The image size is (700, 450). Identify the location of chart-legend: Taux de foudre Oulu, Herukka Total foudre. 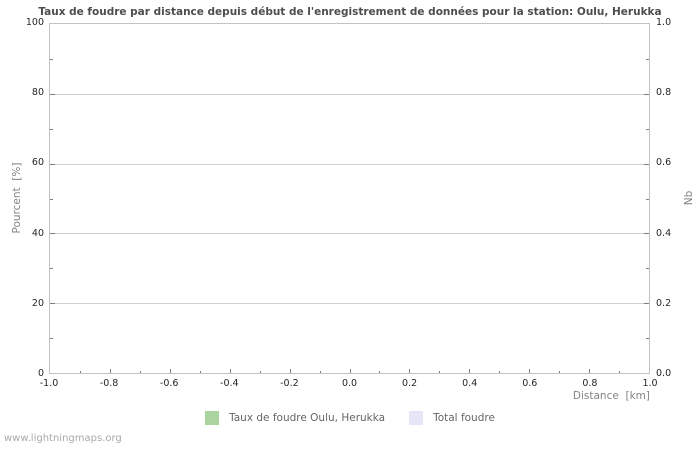
(350, 418).